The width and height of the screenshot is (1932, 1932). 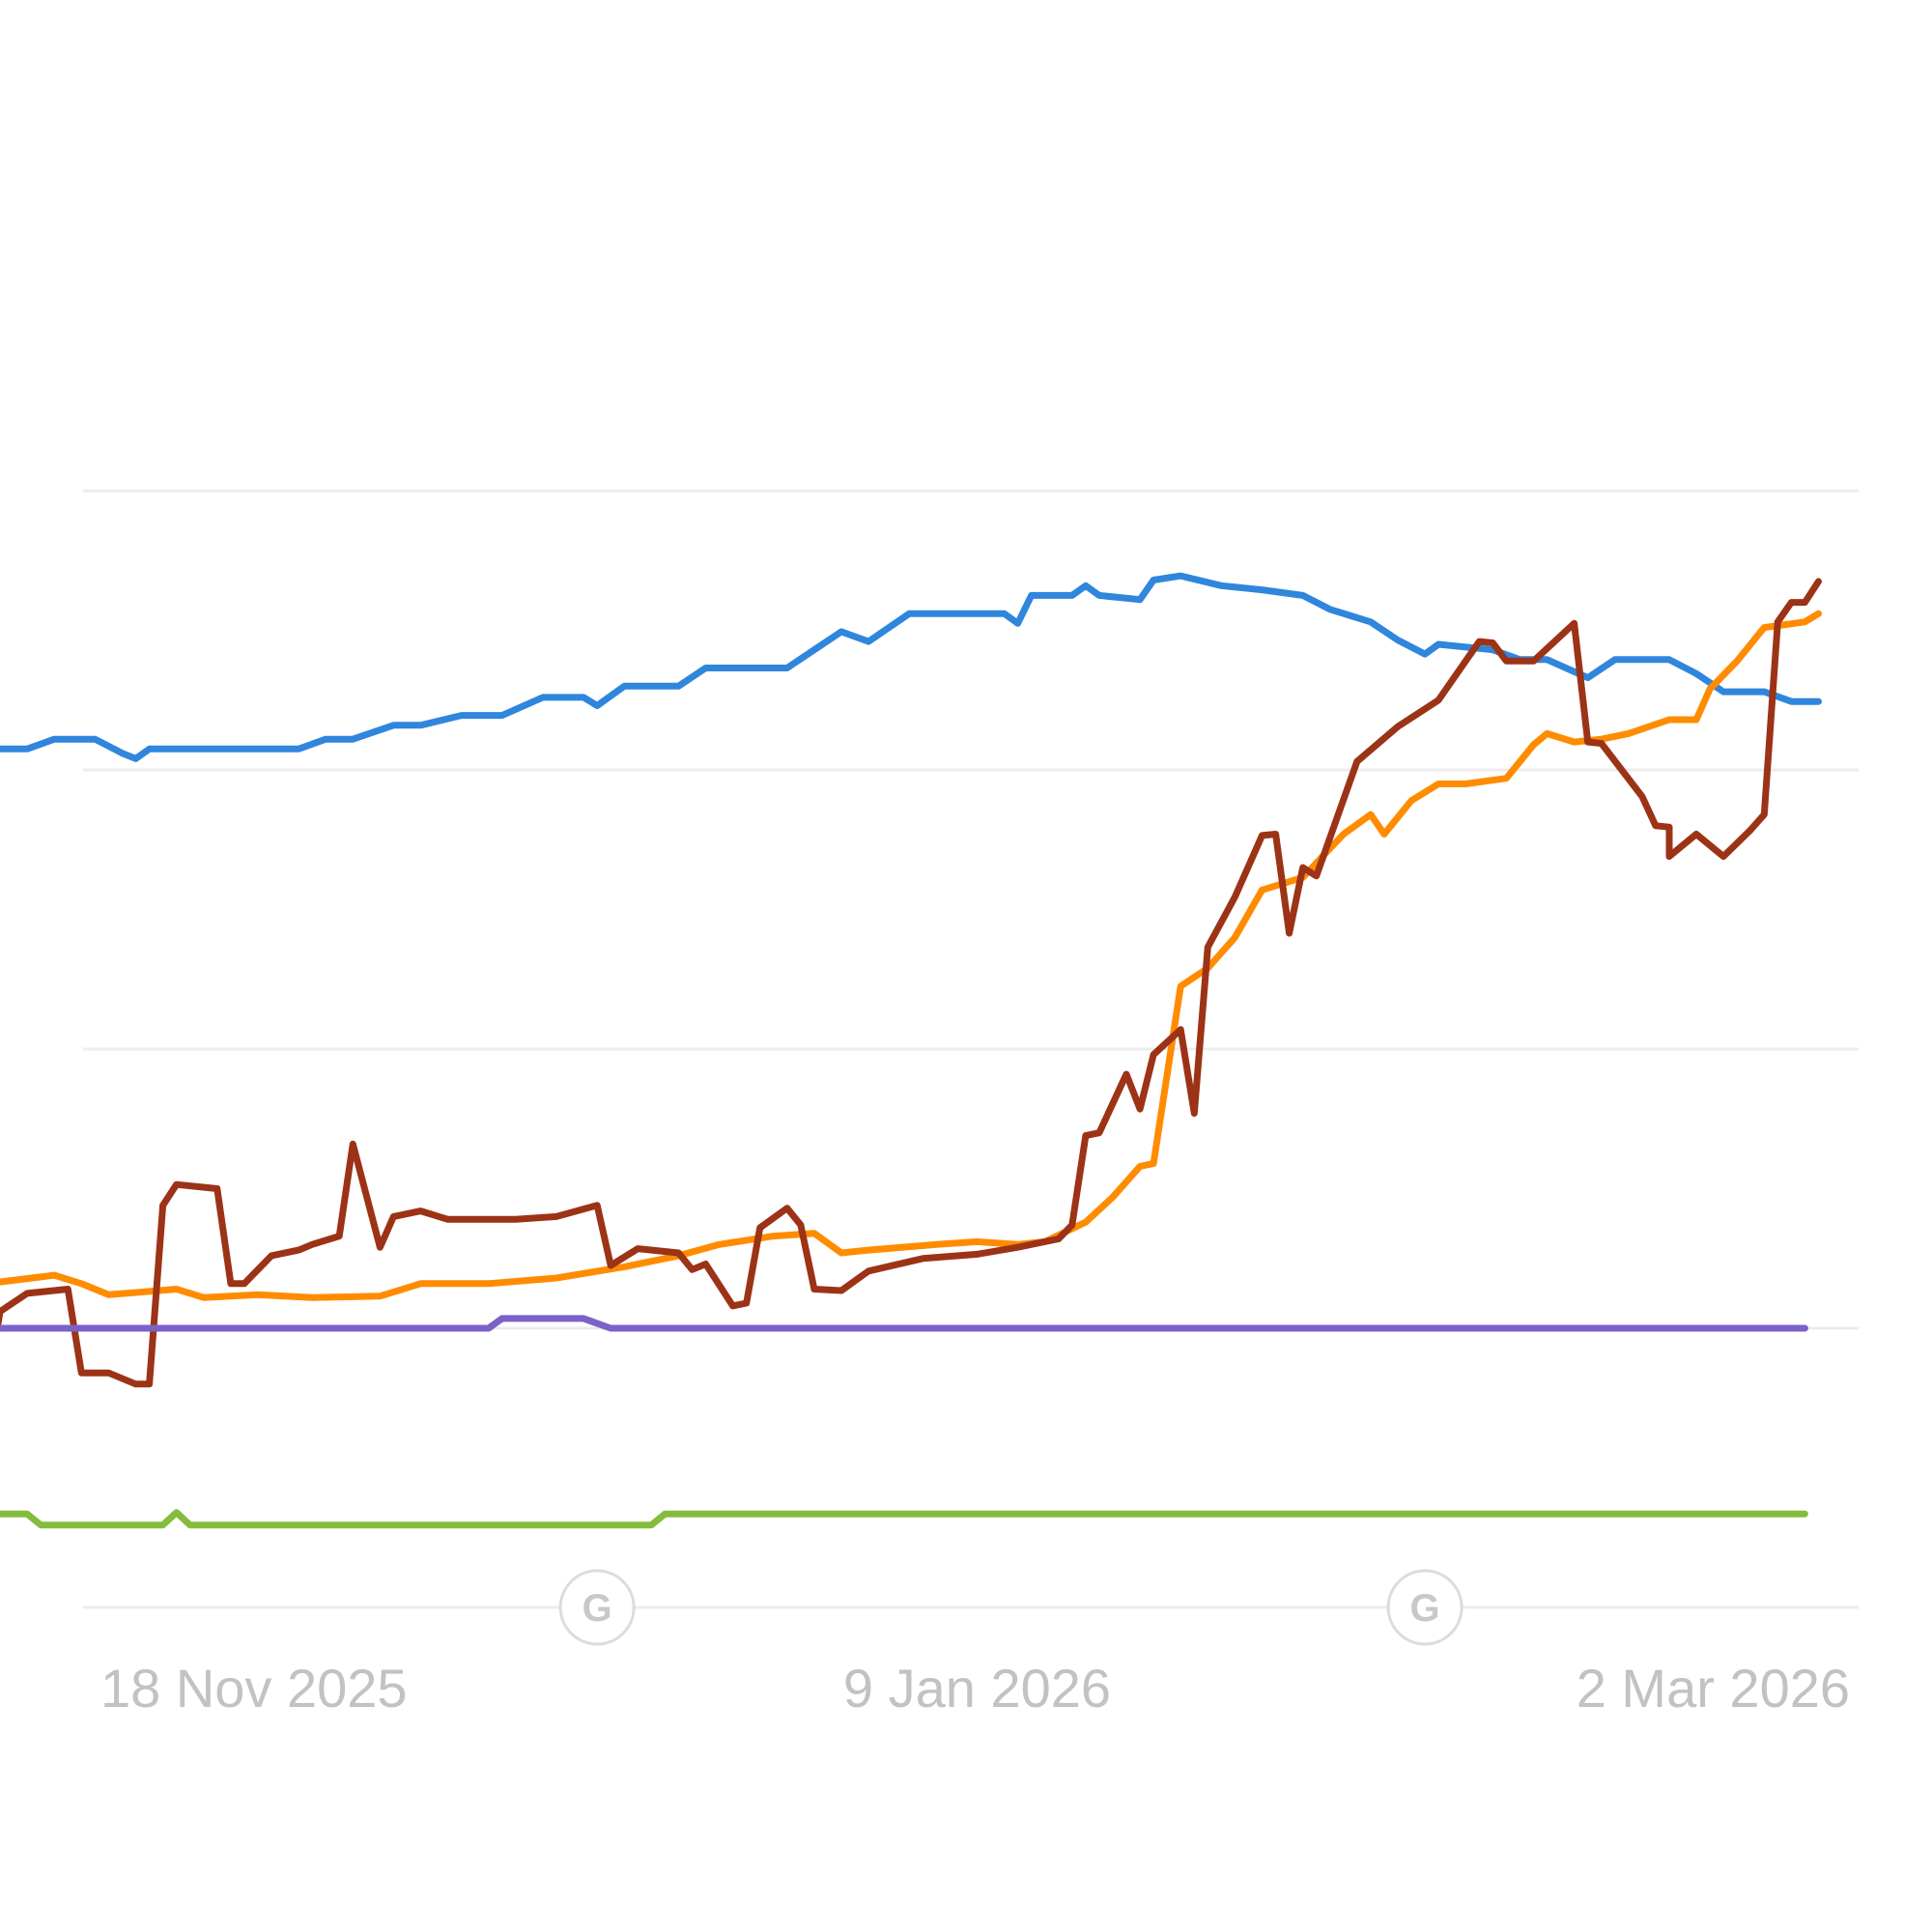 I want to click on x-tick-label: 2 Mar 2026, so click(x=1713, y=1688).